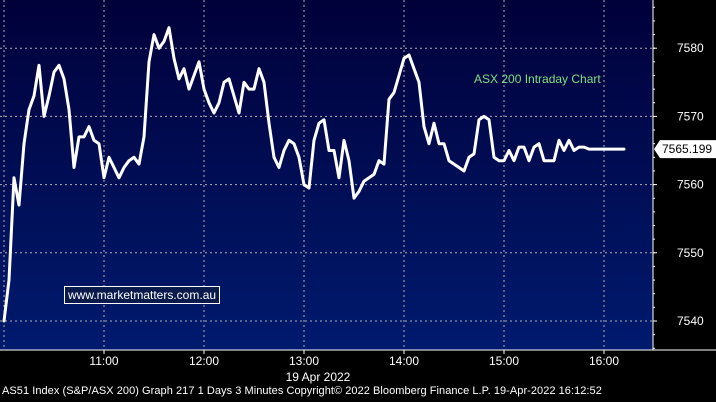 The image size is (716, 402). Describe the element at coordinates (204, 361) in the screenshot. I see `x-tick-label: 12:00` at that location.